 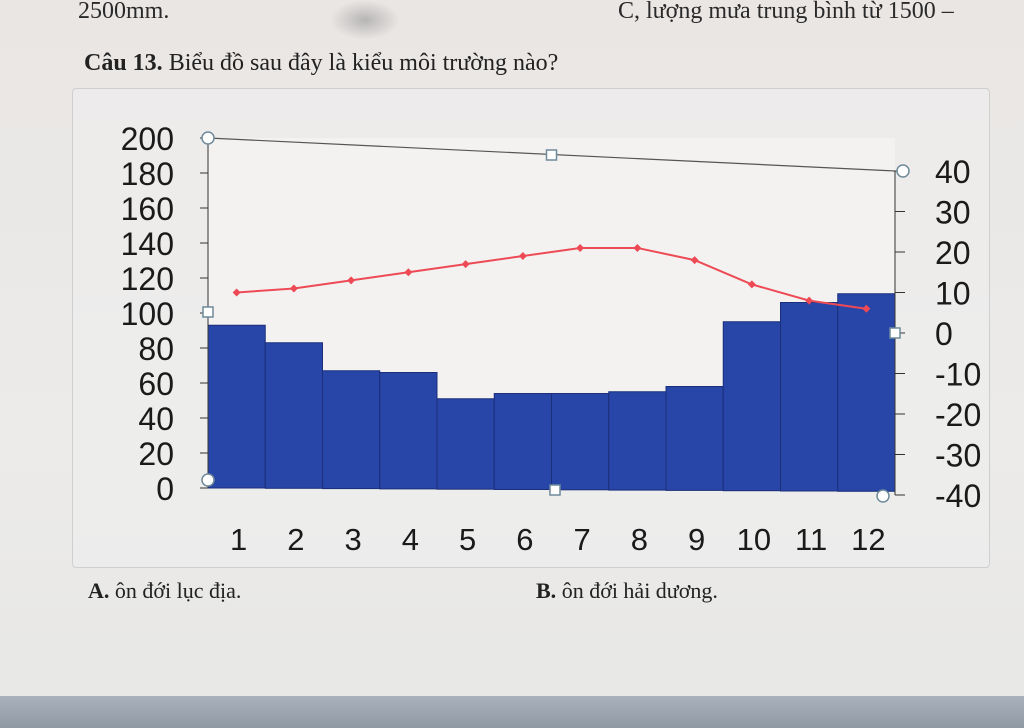 I want to click on question-text: Biểu đồ sau đây là kiểu môi trường nào?, so click(x=363, y=63).